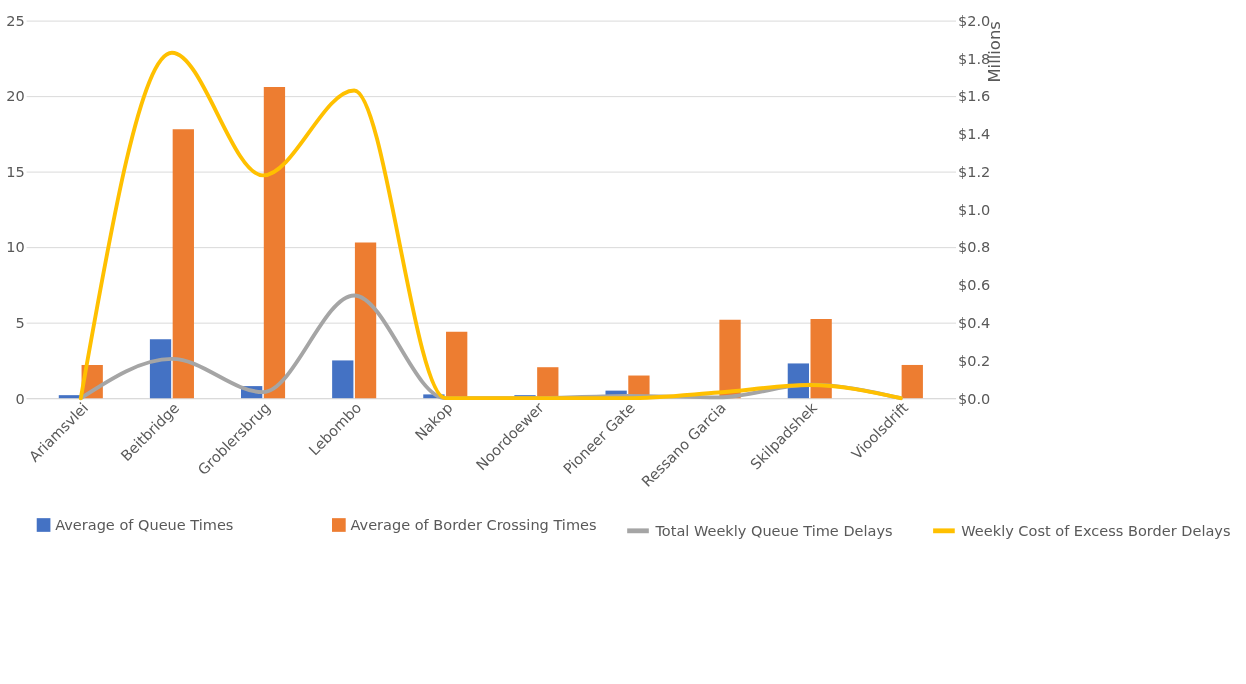  What do you see at coordinates (974, 20) in the screenshot?
I see `y2-tick-label: $2.0` at bounding box center [974, 20].